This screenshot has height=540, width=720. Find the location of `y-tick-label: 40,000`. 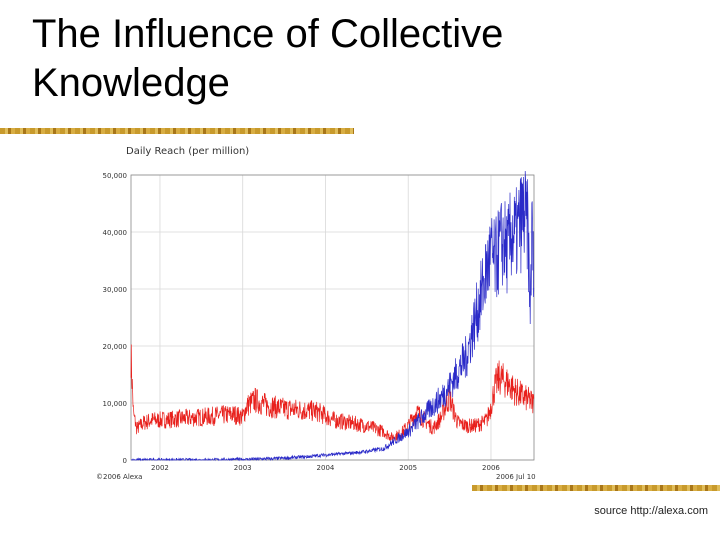

y-tick-label: 40,000 is located at coordinates (115, 233).